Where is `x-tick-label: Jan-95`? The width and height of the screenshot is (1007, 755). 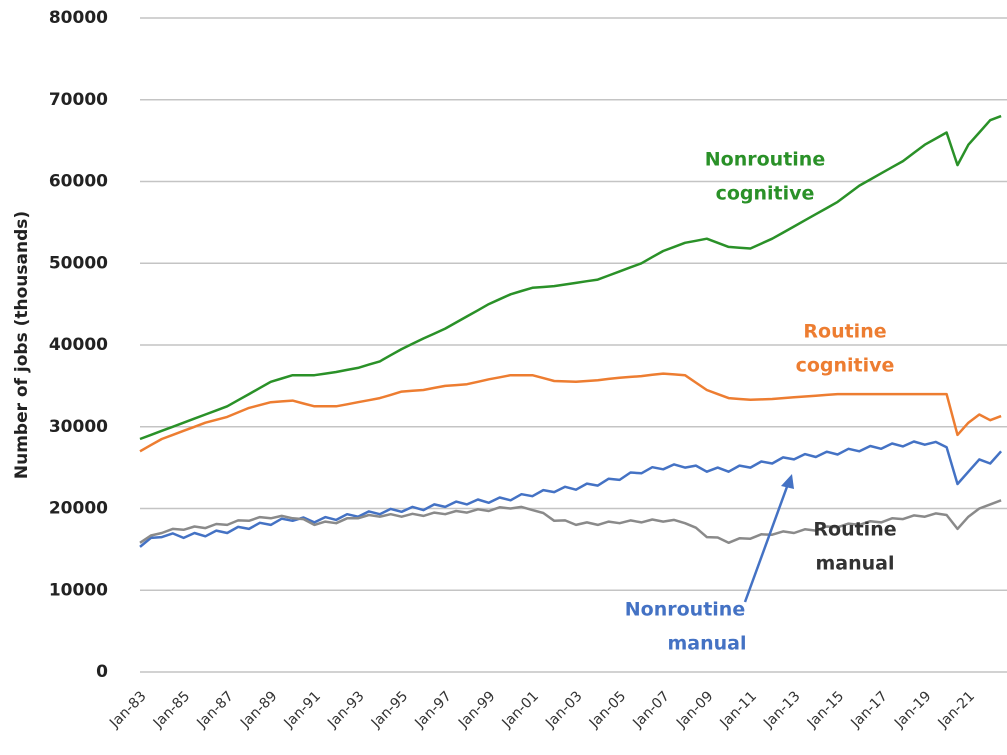 x-tick-label: Jan-95 is located at coordinates (389, 709).